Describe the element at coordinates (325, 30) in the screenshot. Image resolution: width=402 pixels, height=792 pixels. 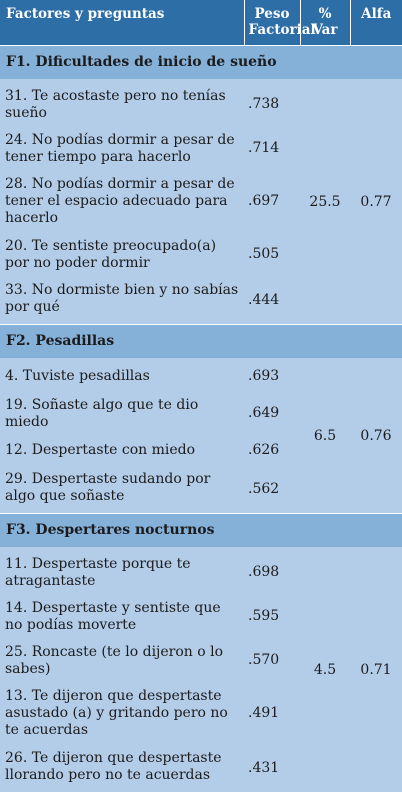
I see `header-var-line2: Var` at that location.